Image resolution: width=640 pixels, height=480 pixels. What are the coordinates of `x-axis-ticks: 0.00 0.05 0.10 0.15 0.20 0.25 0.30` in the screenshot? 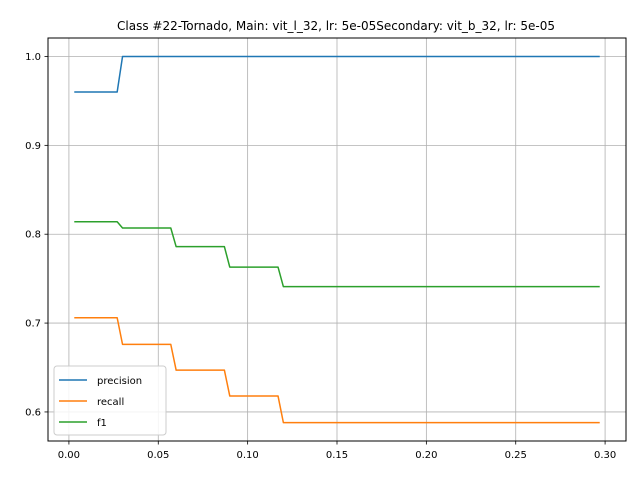 It's located at (337, 451).